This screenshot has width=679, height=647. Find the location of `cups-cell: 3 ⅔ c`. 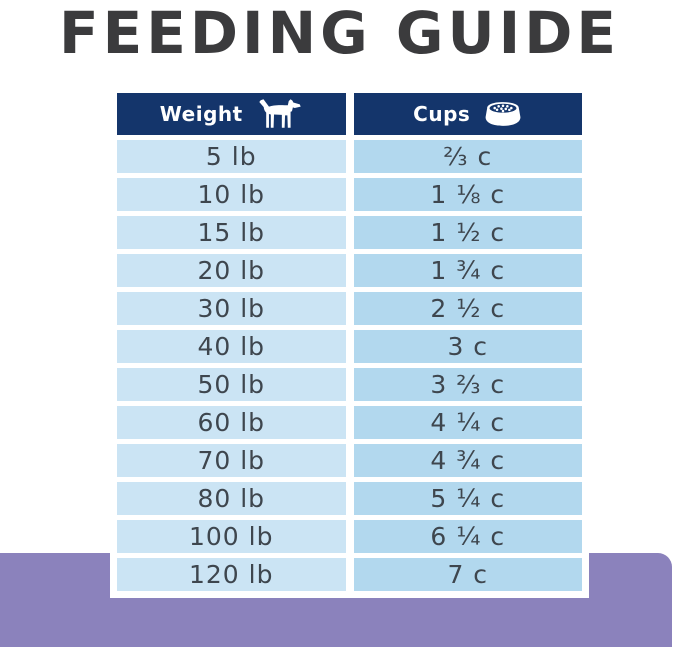

cups-cell: 3 ⅔ c is located at coordinates (467, 384).